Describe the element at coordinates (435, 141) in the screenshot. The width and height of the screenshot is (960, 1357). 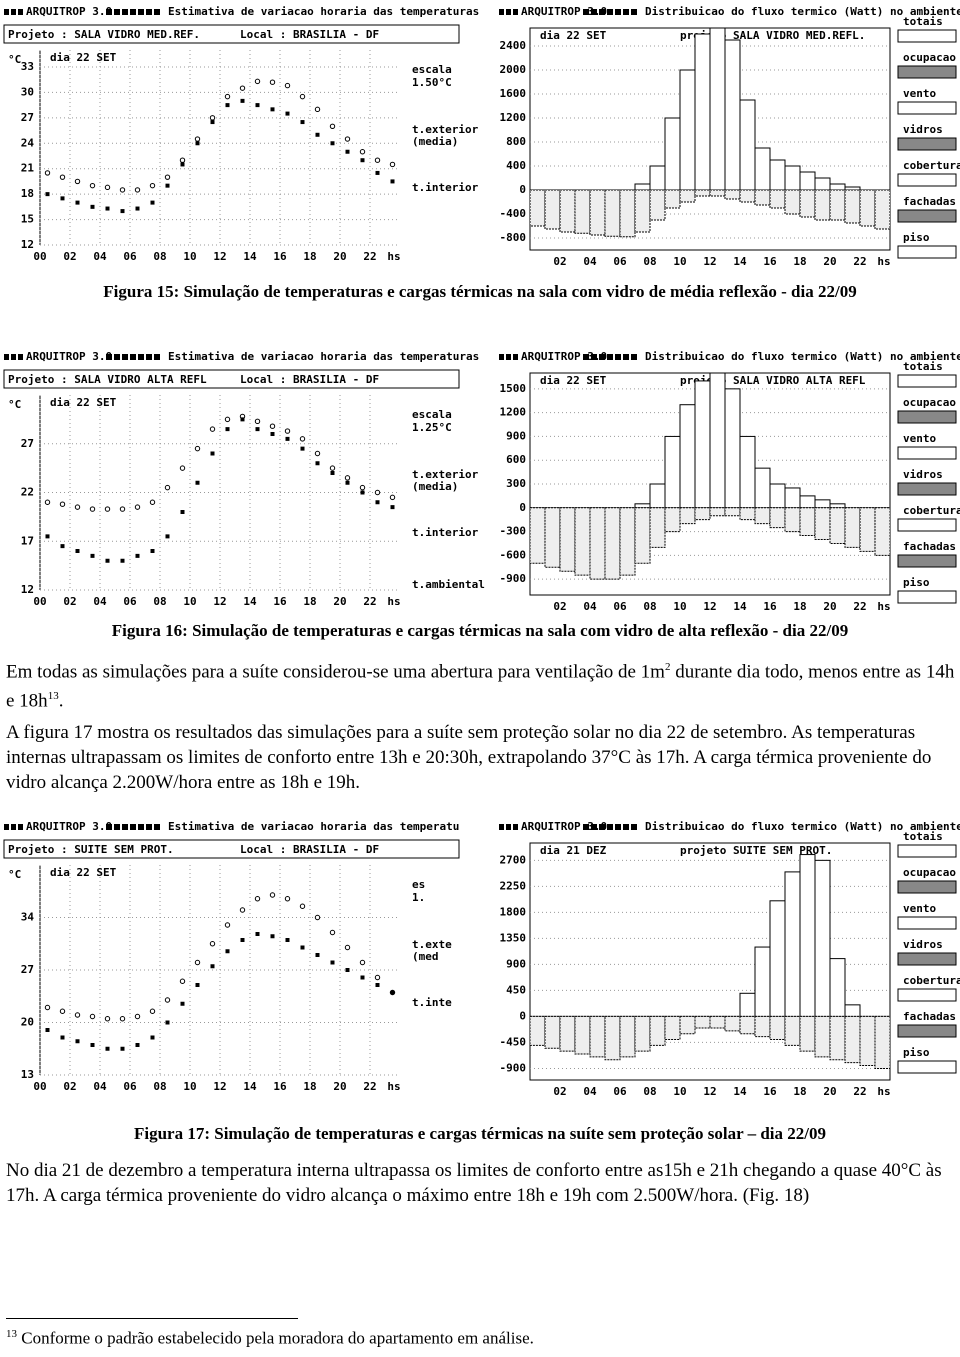
I see `legend-text: (media)` at that location.